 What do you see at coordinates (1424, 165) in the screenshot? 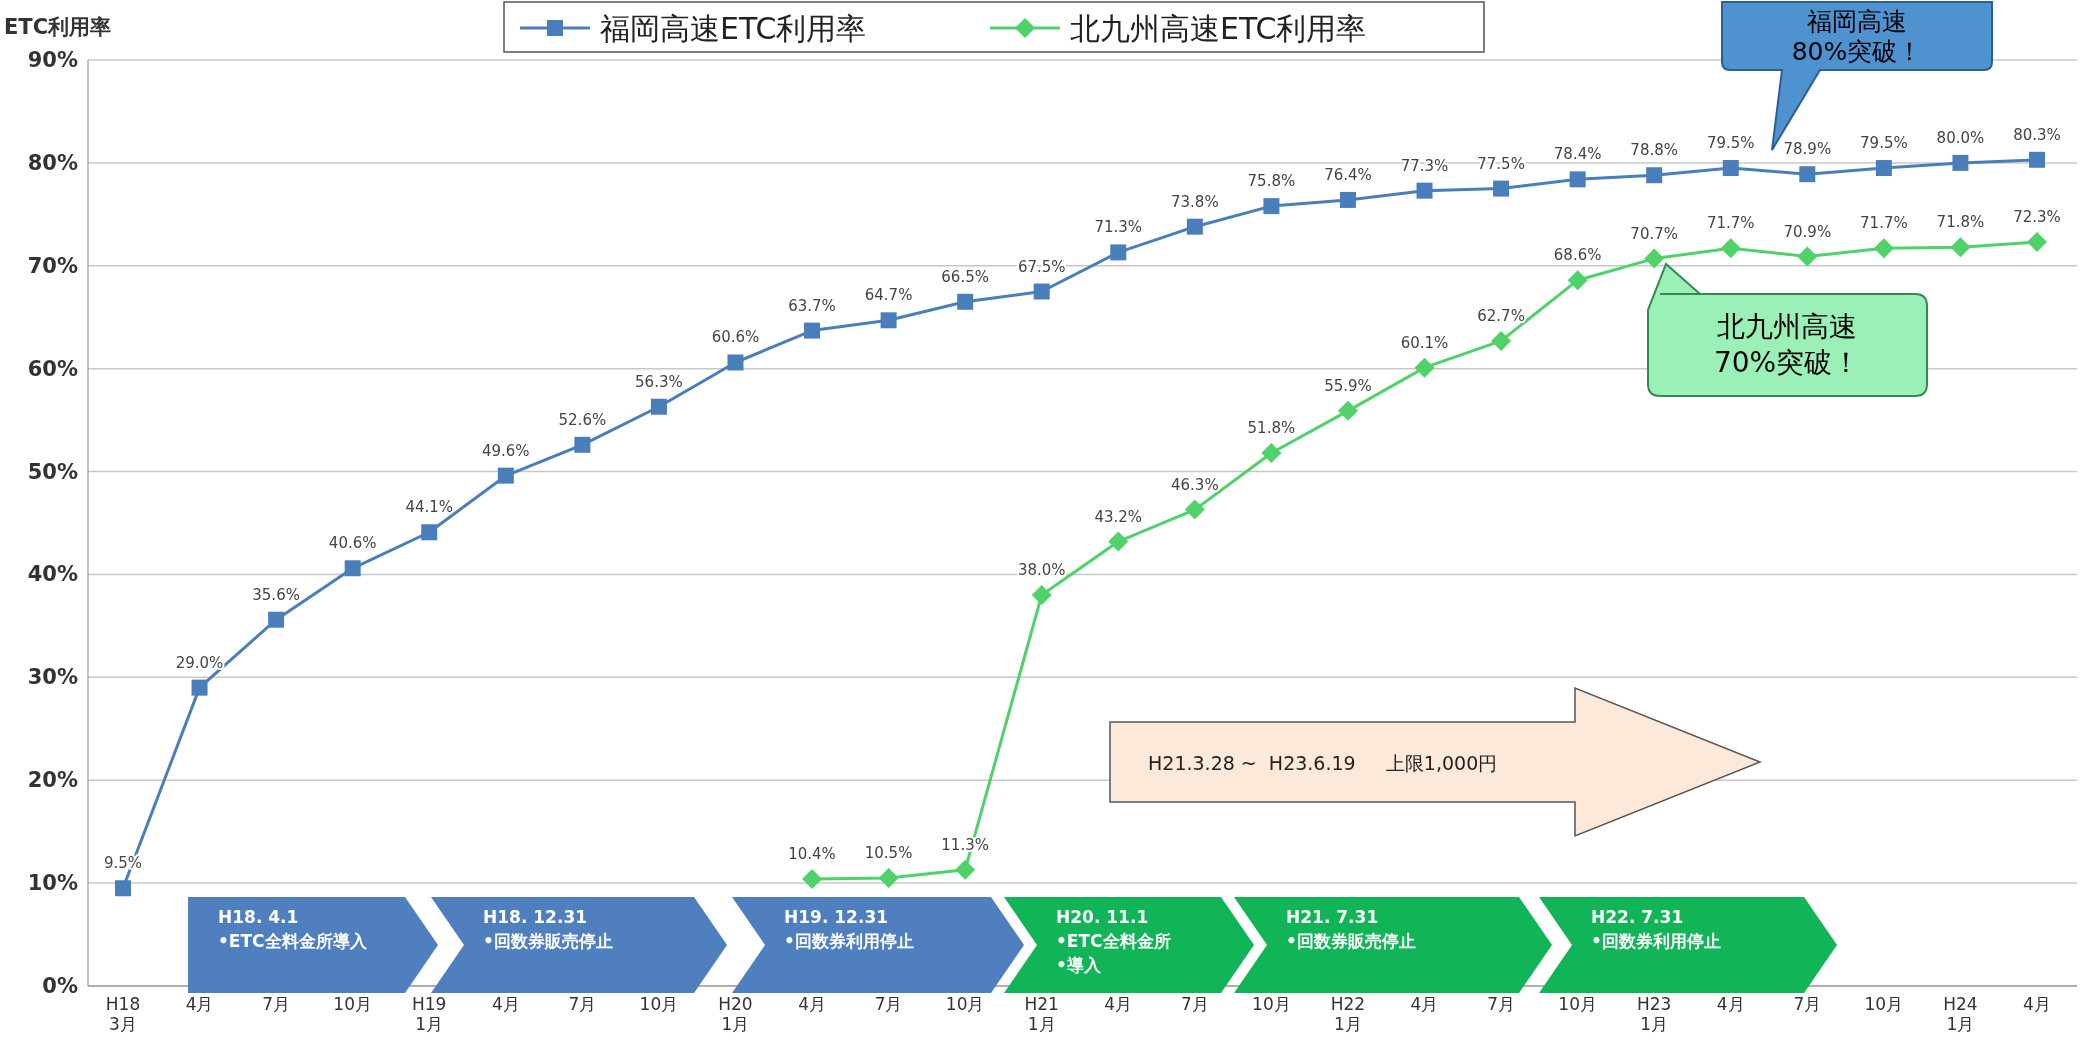
I see `data-label: 77.3%` at bounding box center [1424, 165].